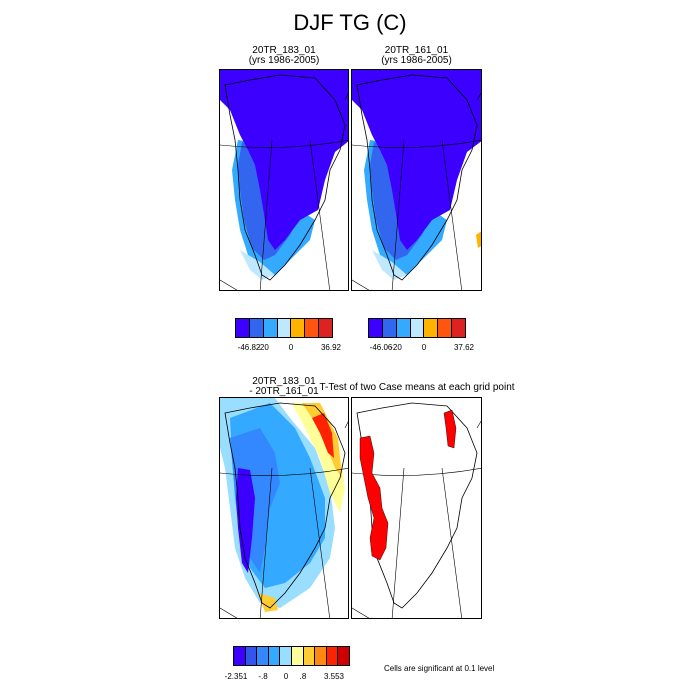 The height and width of the screenshot is (700, 700). I want to click on panel1-case-name: 20TR_183_01, so click(284, 50).